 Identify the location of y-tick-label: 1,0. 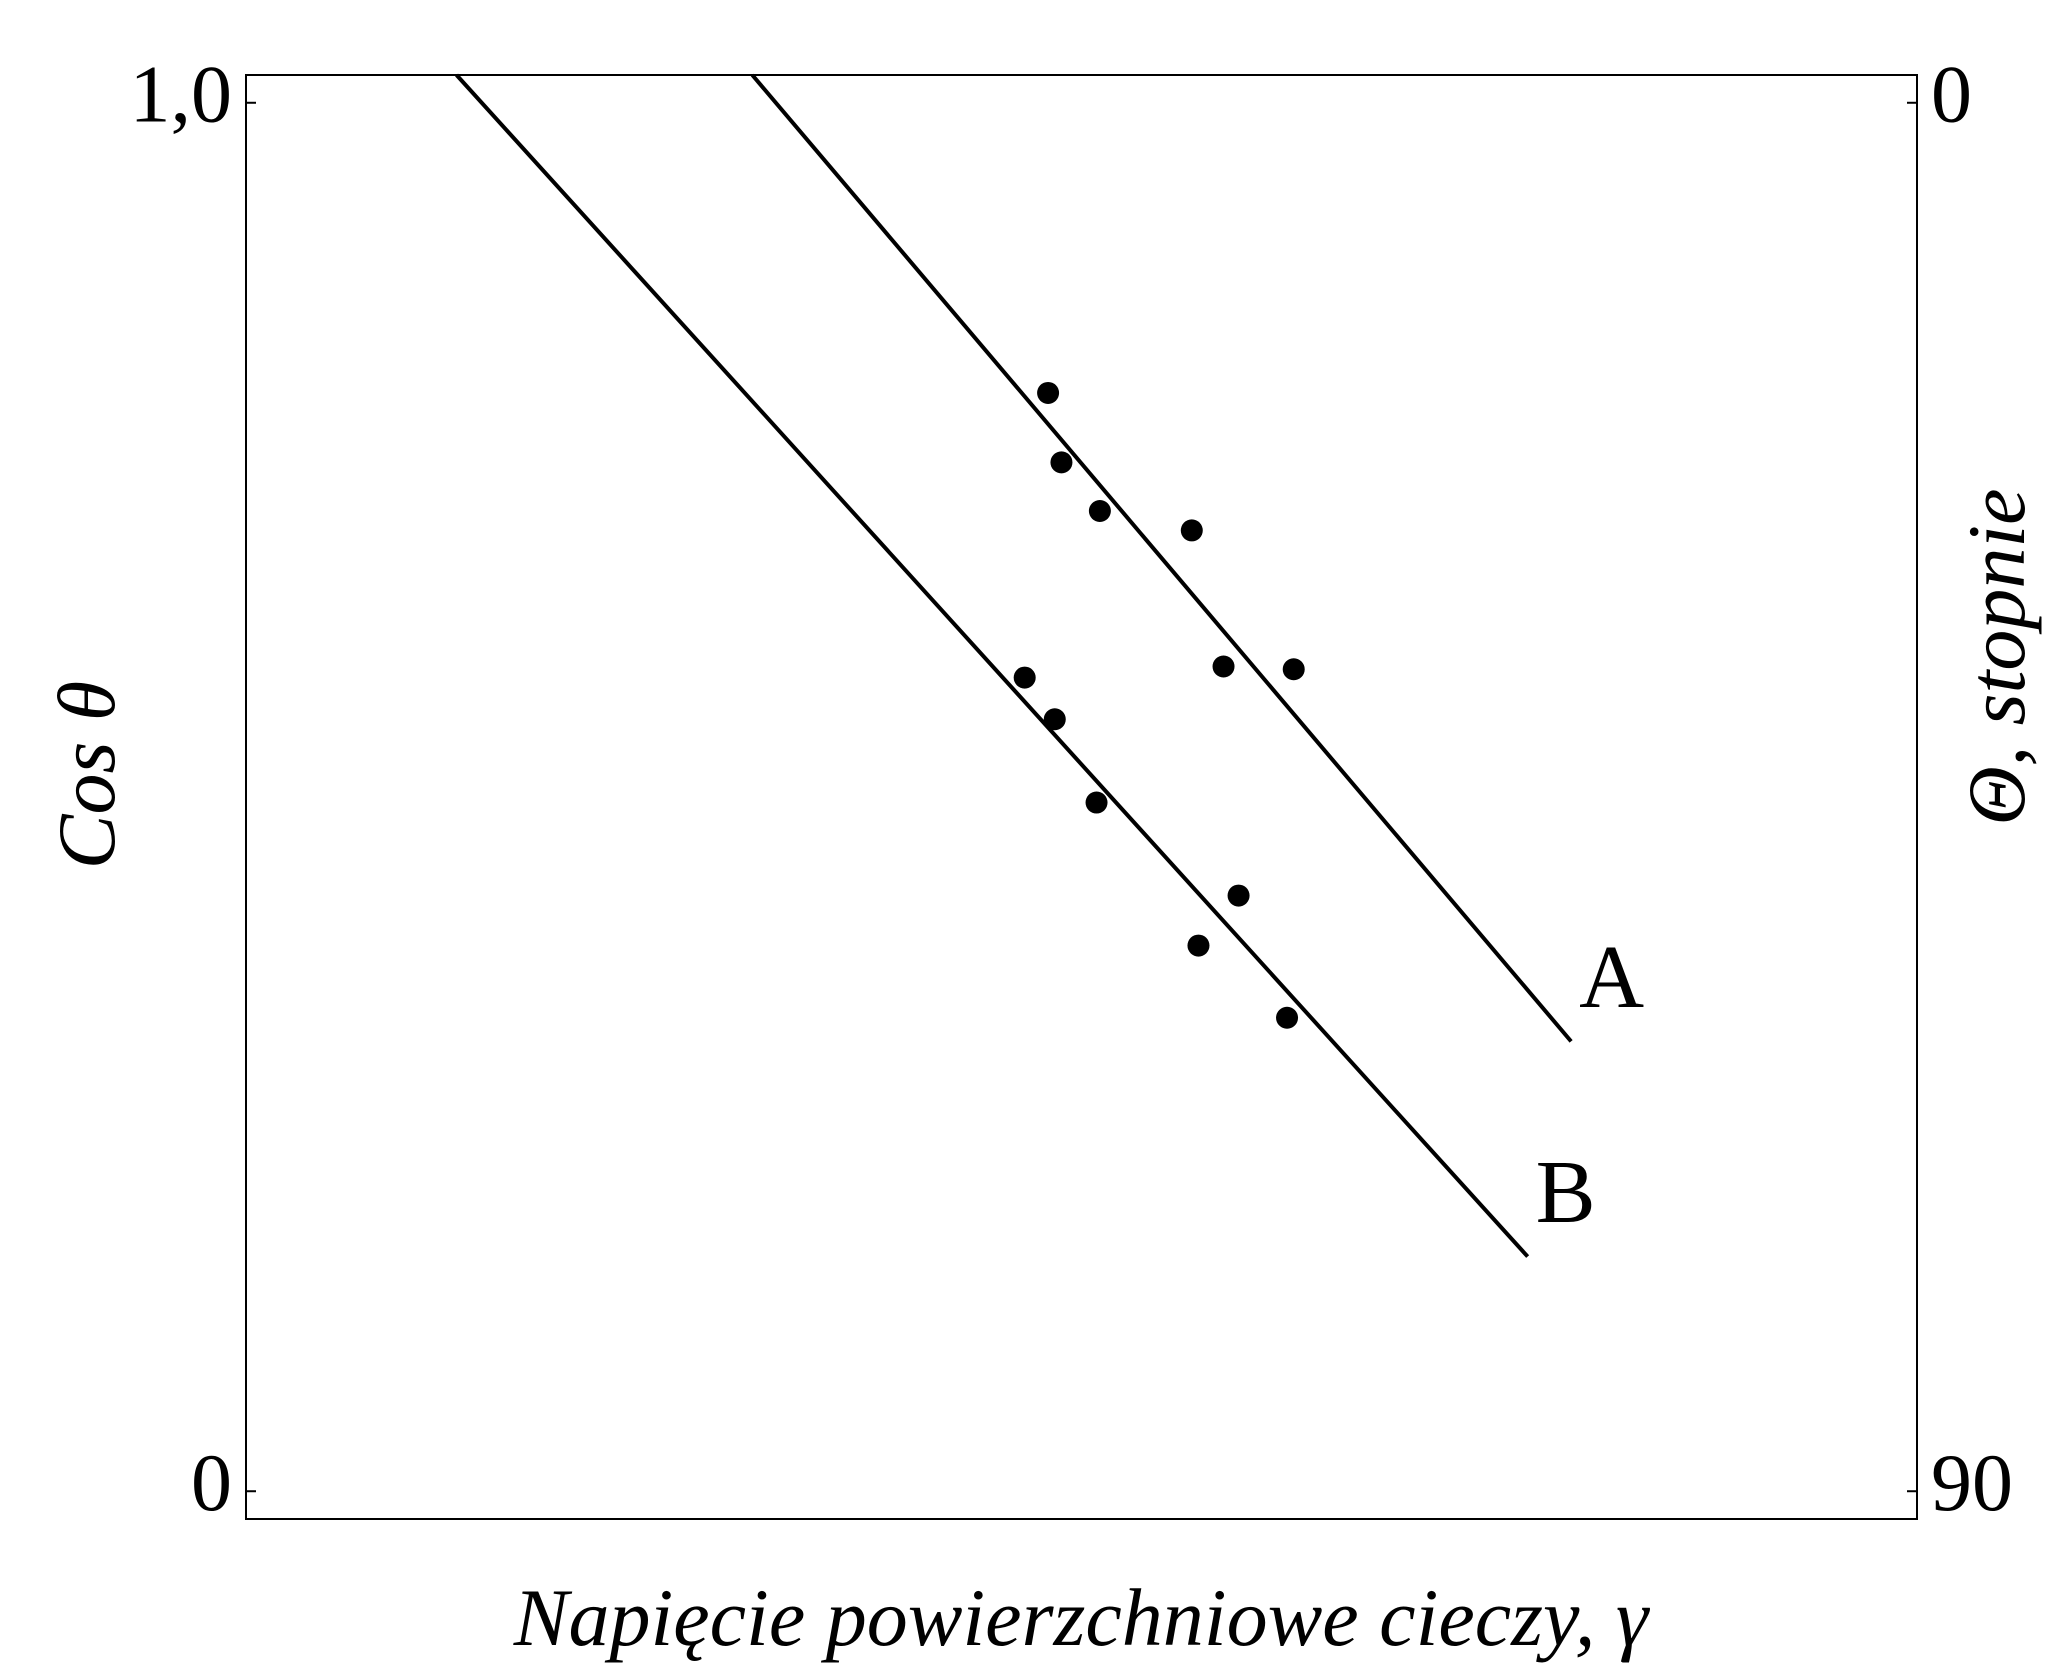
(181, 94).